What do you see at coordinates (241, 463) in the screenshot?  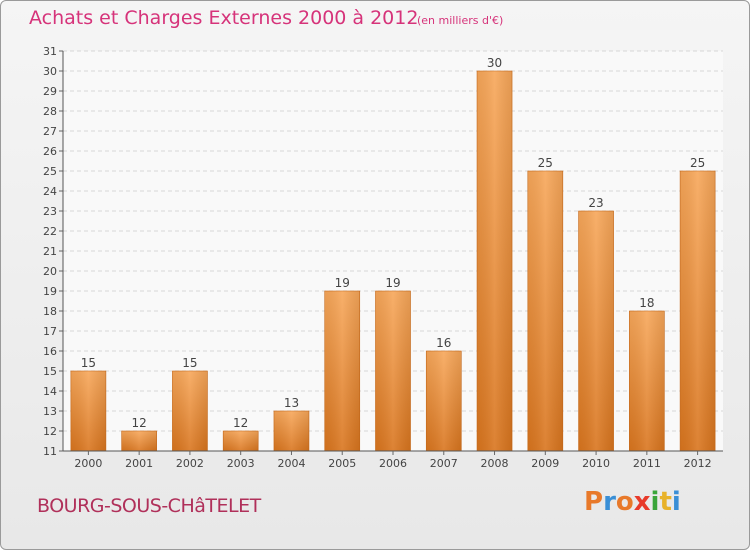 I see `x-tick-label-2003: 2003` at bounding box center [241, 463].